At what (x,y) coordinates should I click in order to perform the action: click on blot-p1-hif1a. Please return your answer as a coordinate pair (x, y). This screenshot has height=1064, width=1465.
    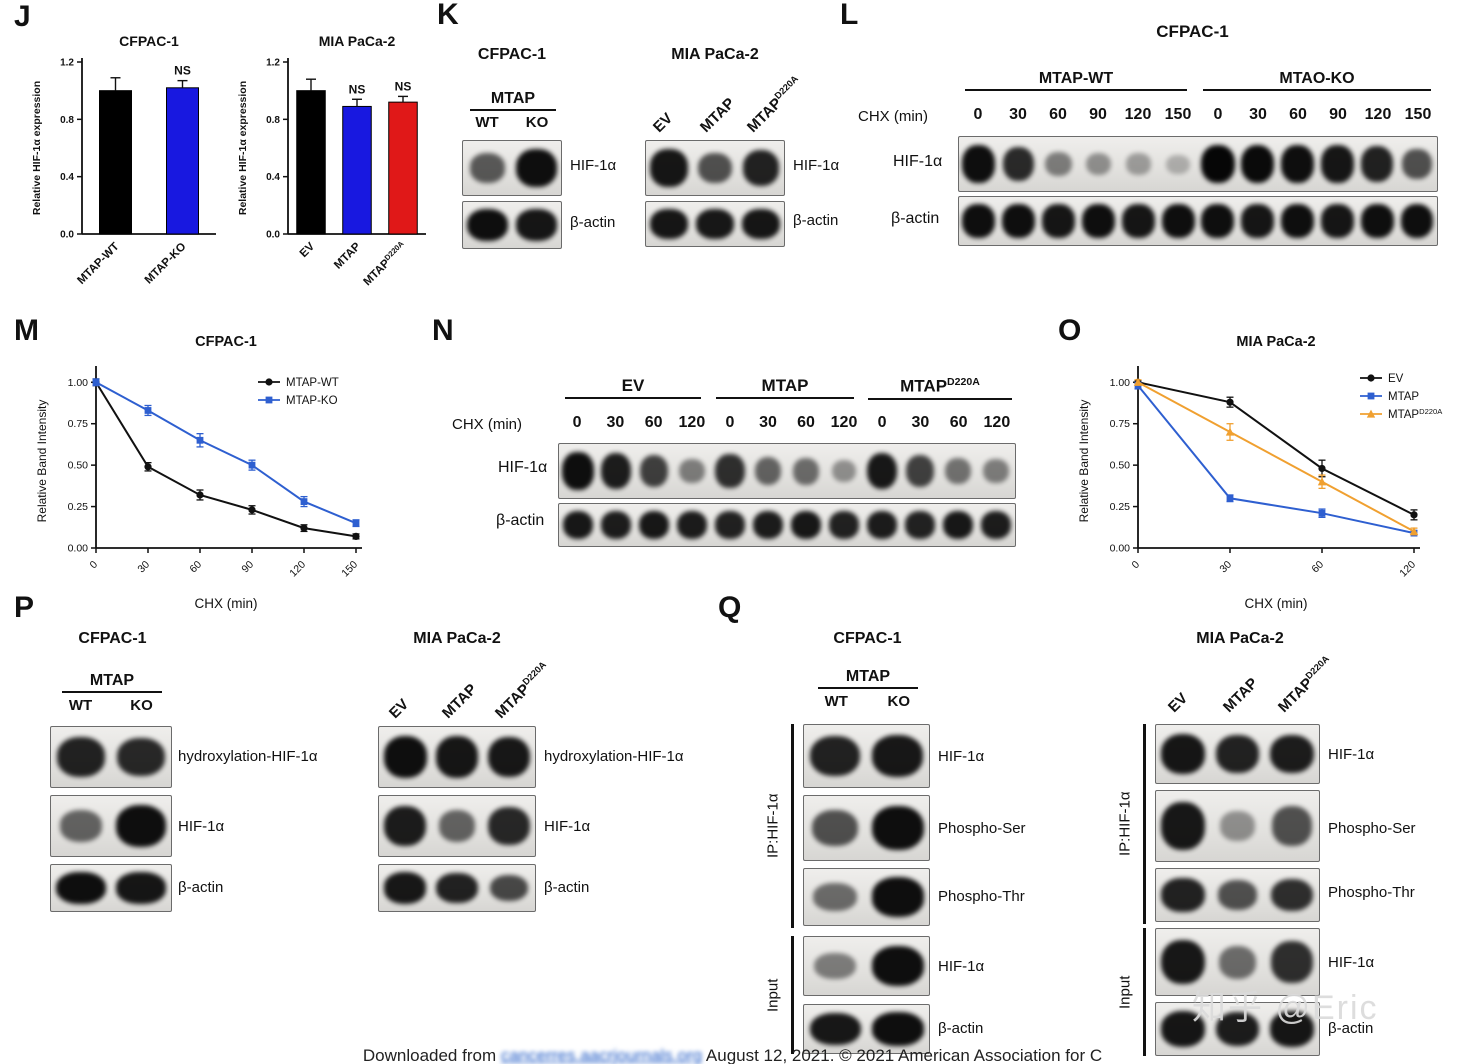
    Looking at the image, I should click on (111, 826).